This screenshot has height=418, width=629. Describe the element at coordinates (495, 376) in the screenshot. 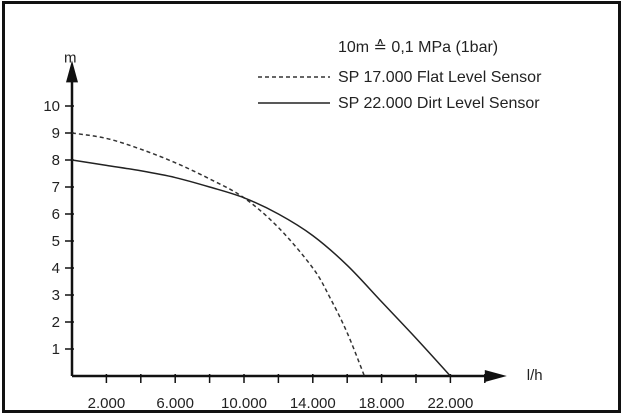

I see `x-axis-arrow-icon` at that location.